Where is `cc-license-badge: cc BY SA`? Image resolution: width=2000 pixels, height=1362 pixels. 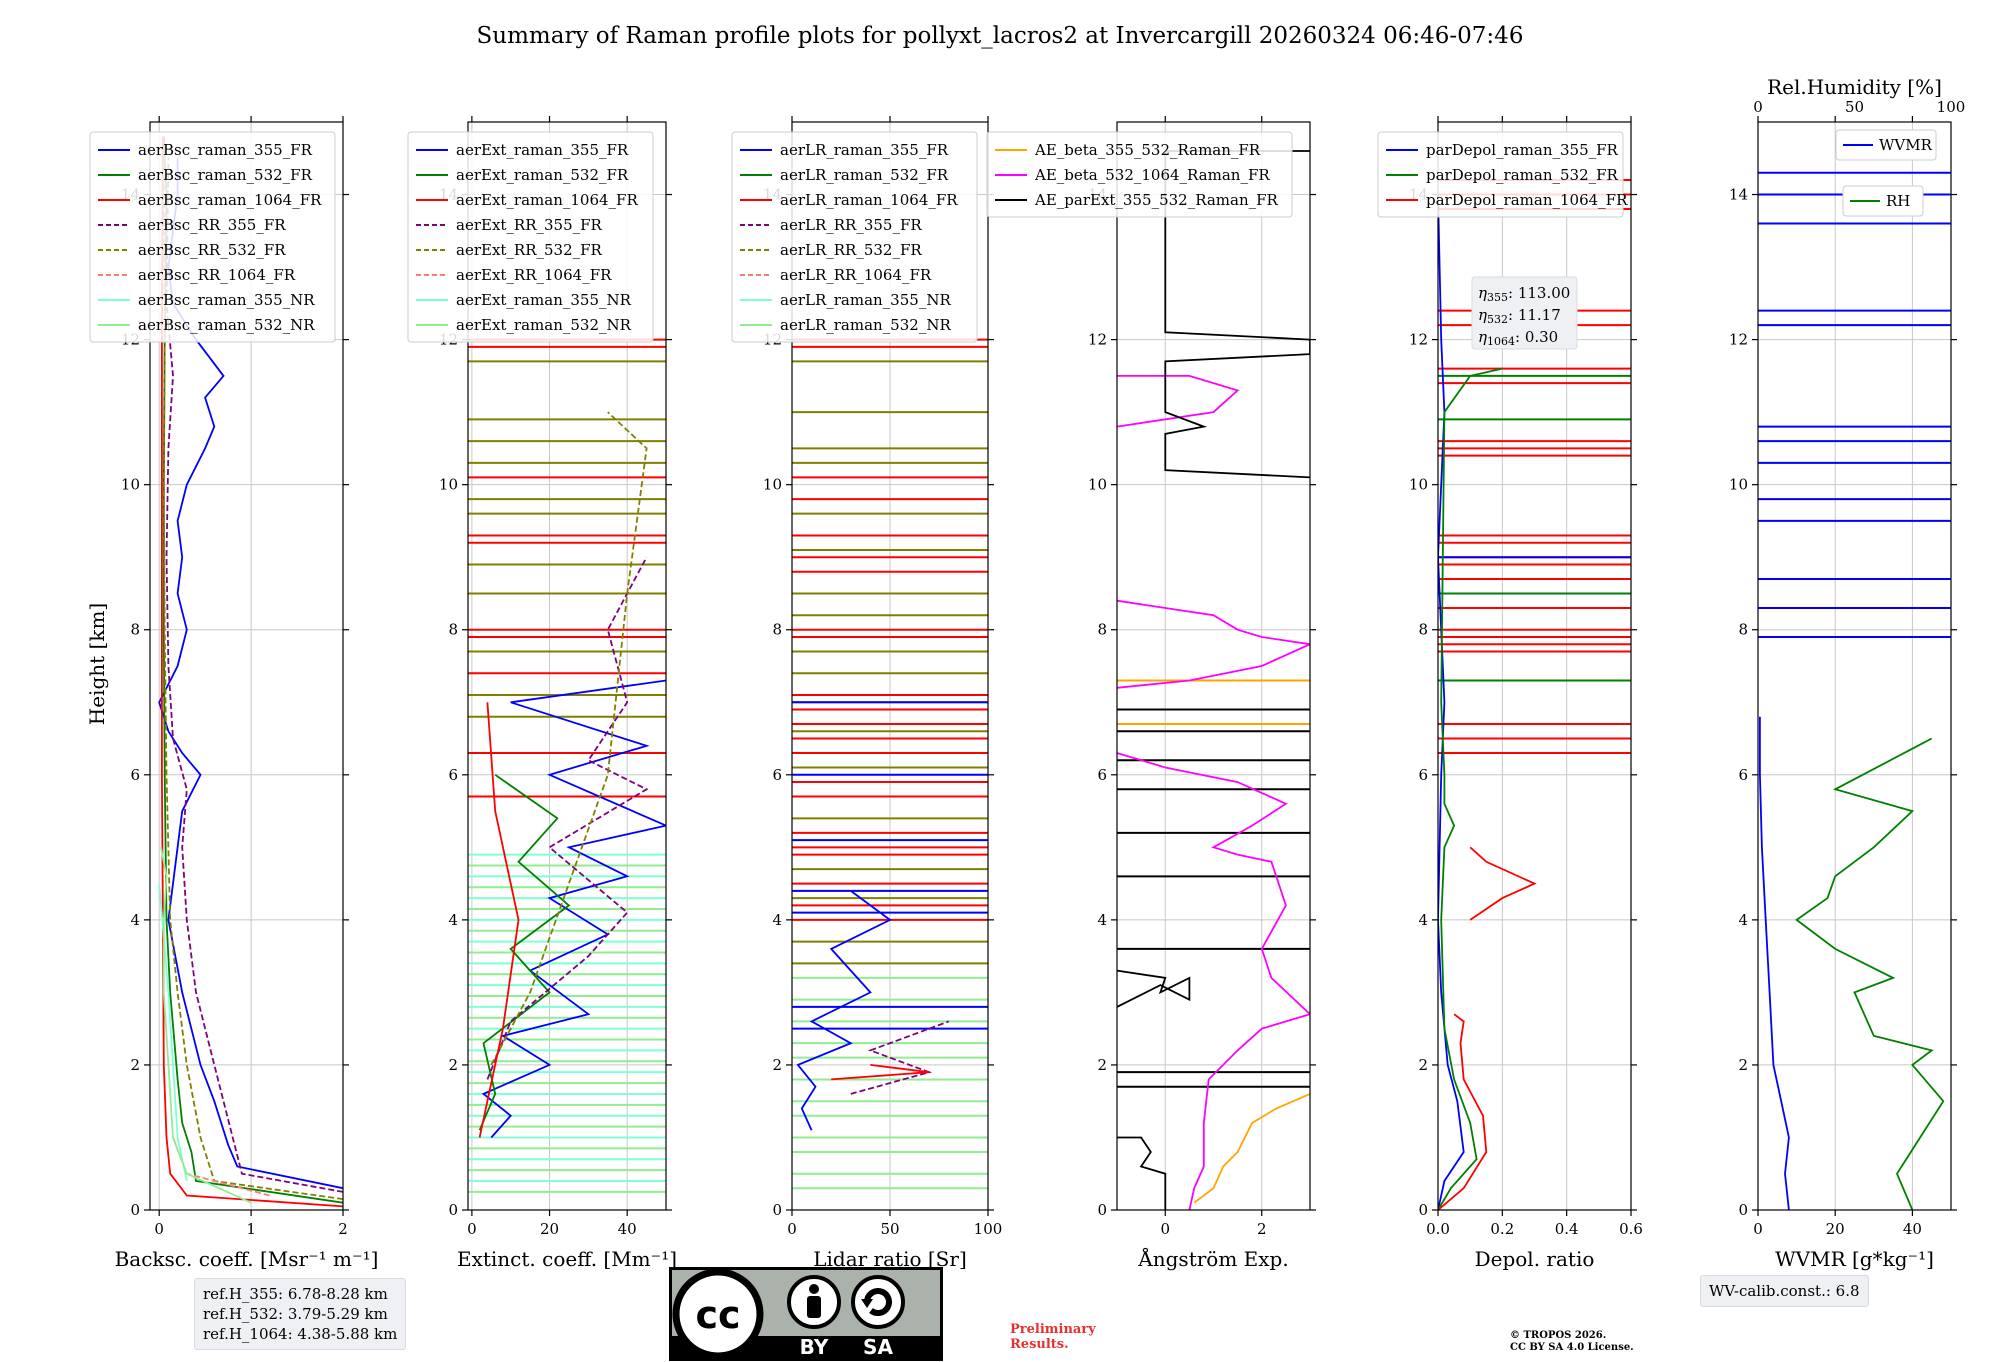 cc-license-badge: cc BY SA is located at coordinates (806, 1314).